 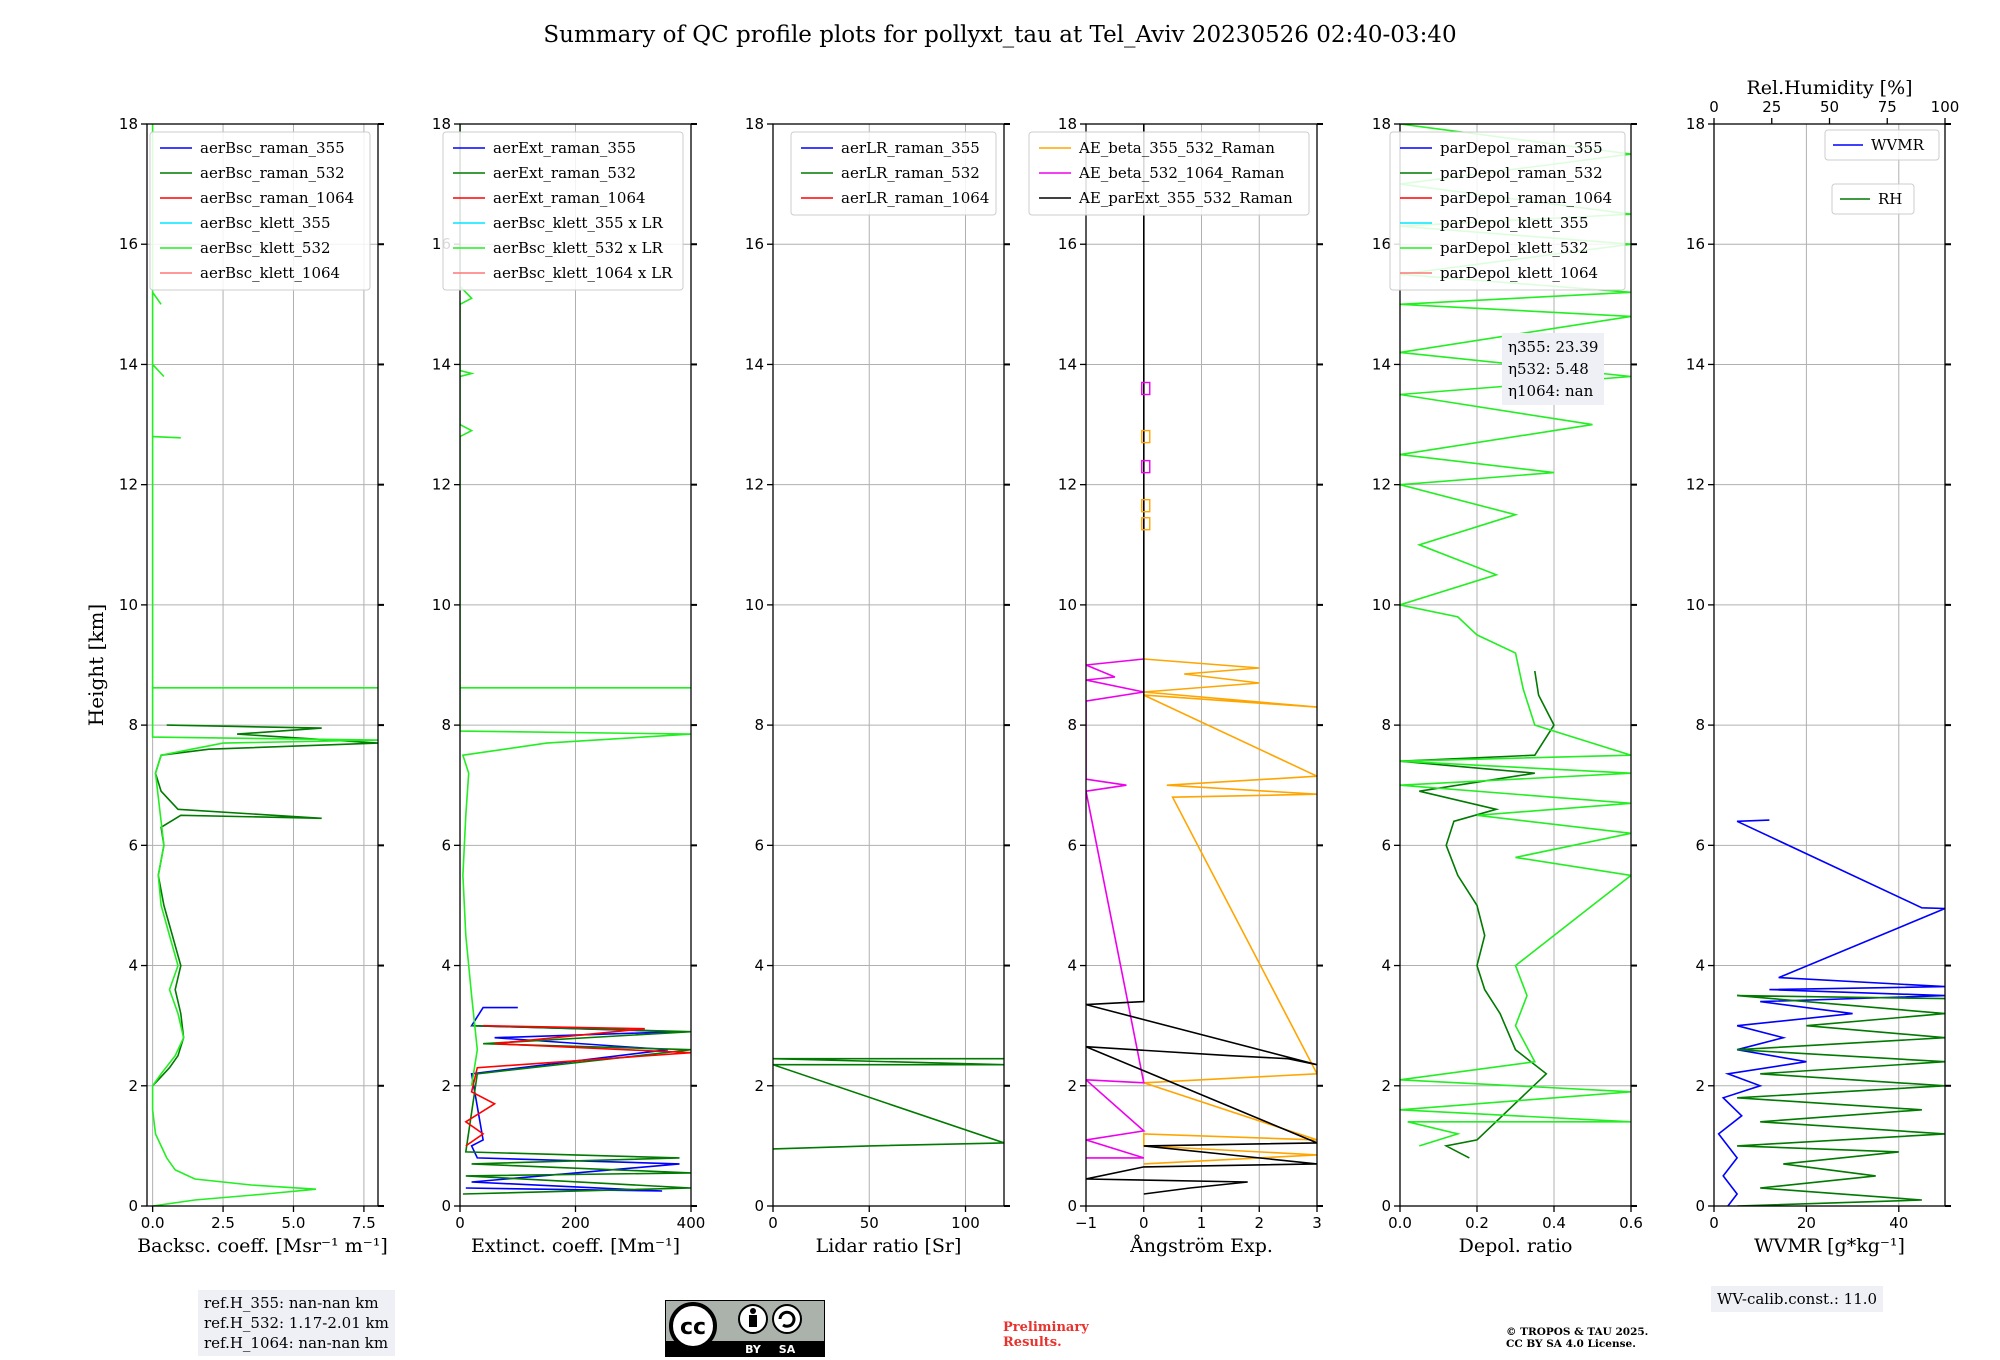 I want to click on top-x-tick-label: 100, so click(x=1945, y=107).